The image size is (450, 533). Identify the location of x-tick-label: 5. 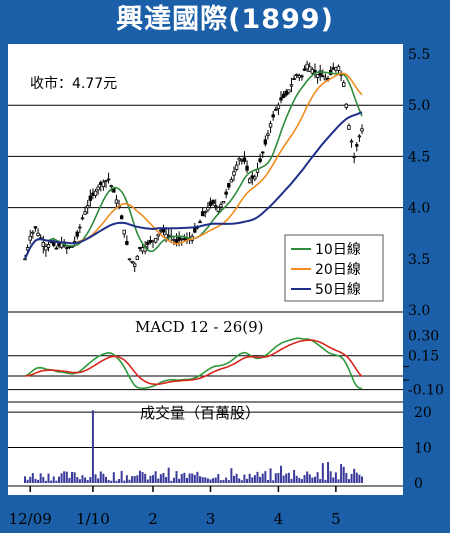
(336, 519).